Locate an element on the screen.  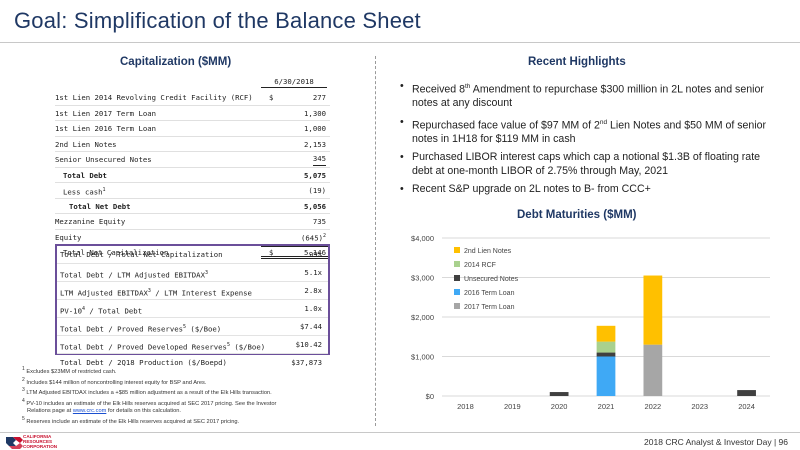
ratio-row: PV-104 / Total Debt 1.0x is located at coordinates (192, 309).